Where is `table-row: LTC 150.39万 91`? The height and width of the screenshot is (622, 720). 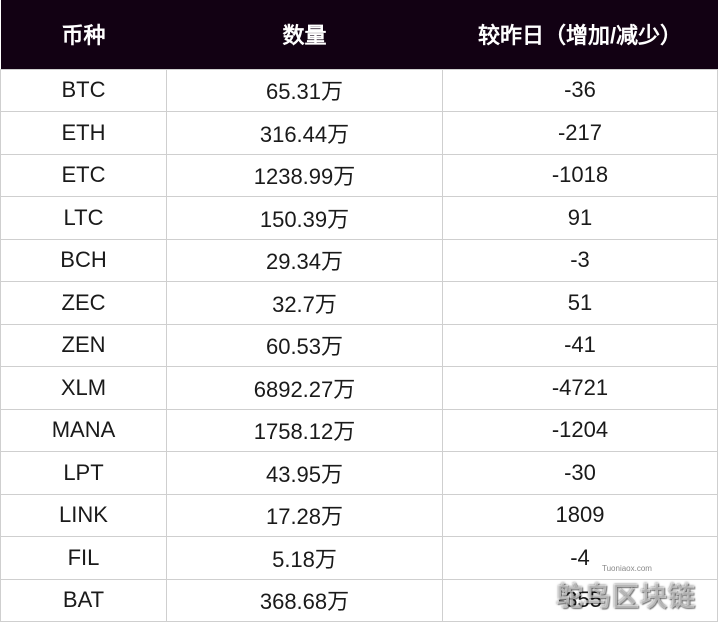
table-row: LTC 150.39万 91 is located at coordinates (359, 218).